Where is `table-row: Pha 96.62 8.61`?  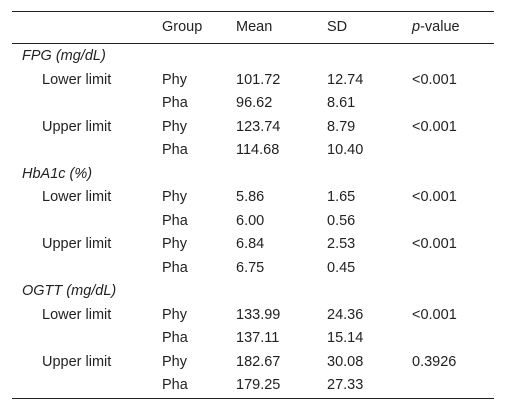 table-row: Pha 96.62 8.61 is located at coordinates (253, 104).